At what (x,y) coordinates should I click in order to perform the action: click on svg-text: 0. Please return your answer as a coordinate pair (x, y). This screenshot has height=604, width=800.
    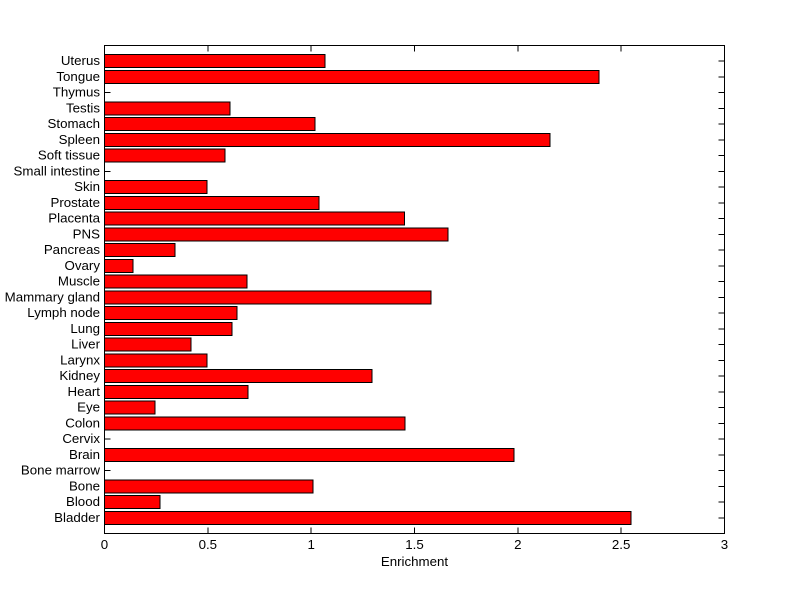
    Looking at the image, I should click on (104, 544).